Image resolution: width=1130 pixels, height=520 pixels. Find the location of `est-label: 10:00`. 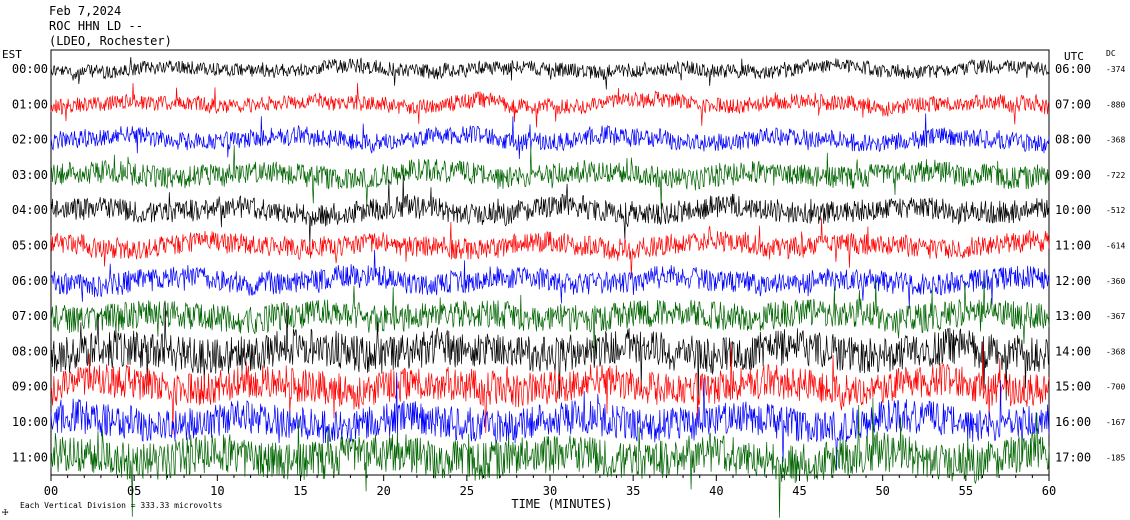

est-label: 10:00 is located at coordinates (30, 422).